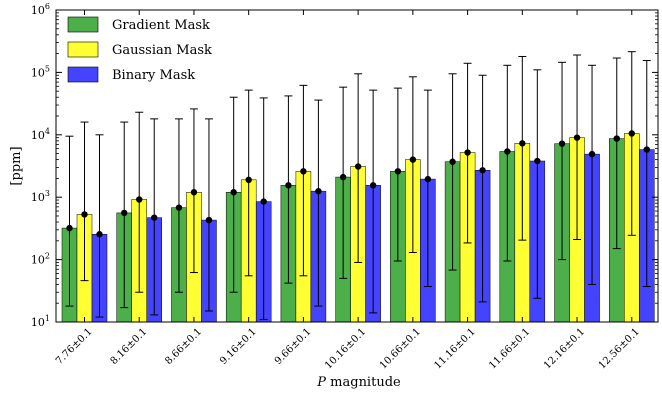  Describe the element at coordinates (74, 346) in the screenshot. I see `x-tick-label: 7.76±0.1` at that location.